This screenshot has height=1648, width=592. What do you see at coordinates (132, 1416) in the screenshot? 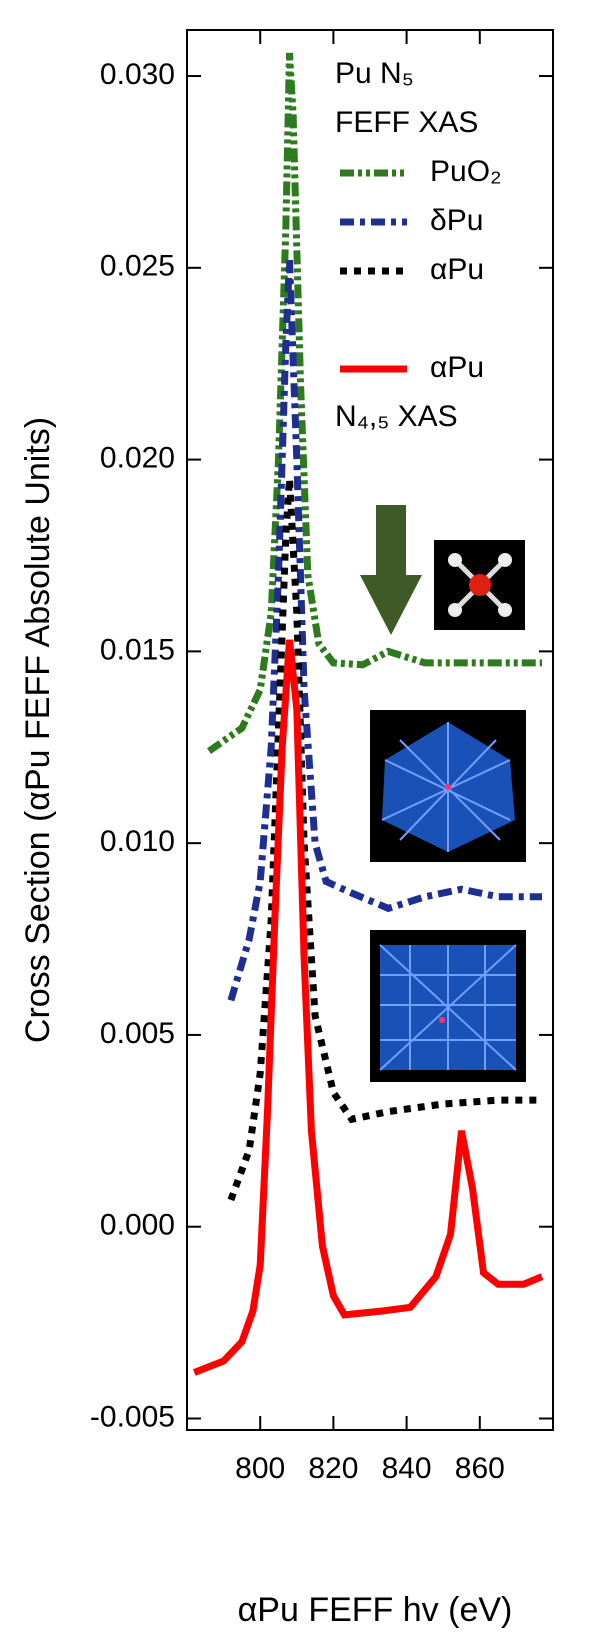
I see `y-tick-label: -0.005` at bounding box center [132, 1416].